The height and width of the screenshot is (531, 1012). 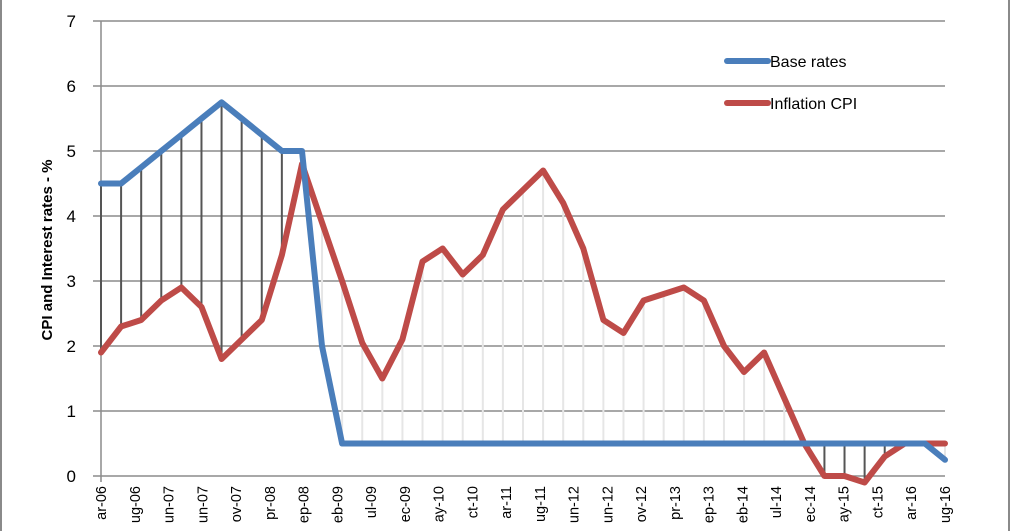 What do you see at coordinates (878, 502) in the screenshot?
I see `x-tick-label: ct-15` at bounding box center [878, 502].